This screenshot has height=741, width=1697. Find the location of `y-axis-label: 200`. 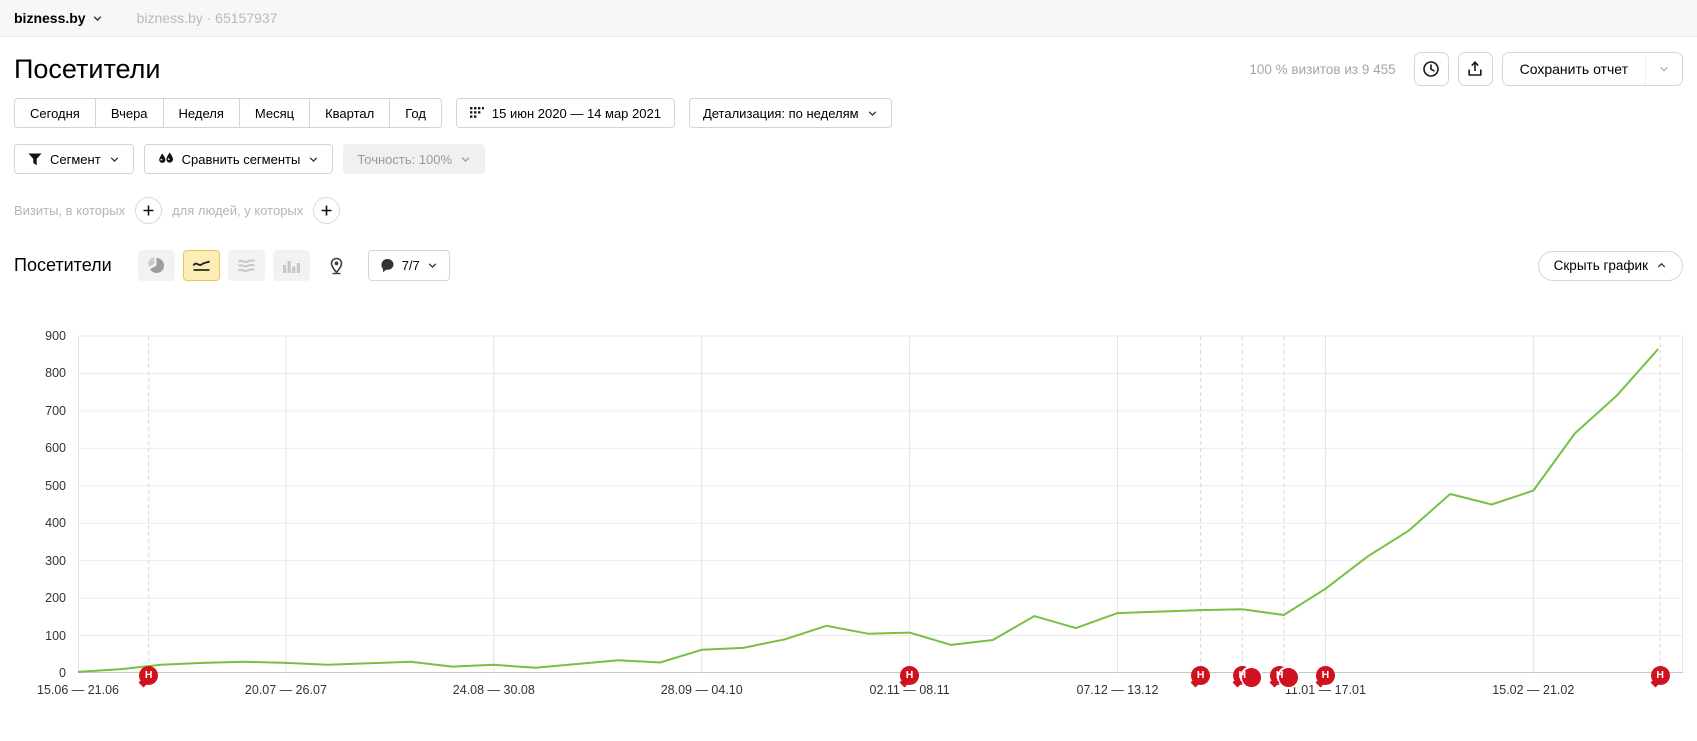

y-axis-label: 200 is located at coordinates (55, 598).